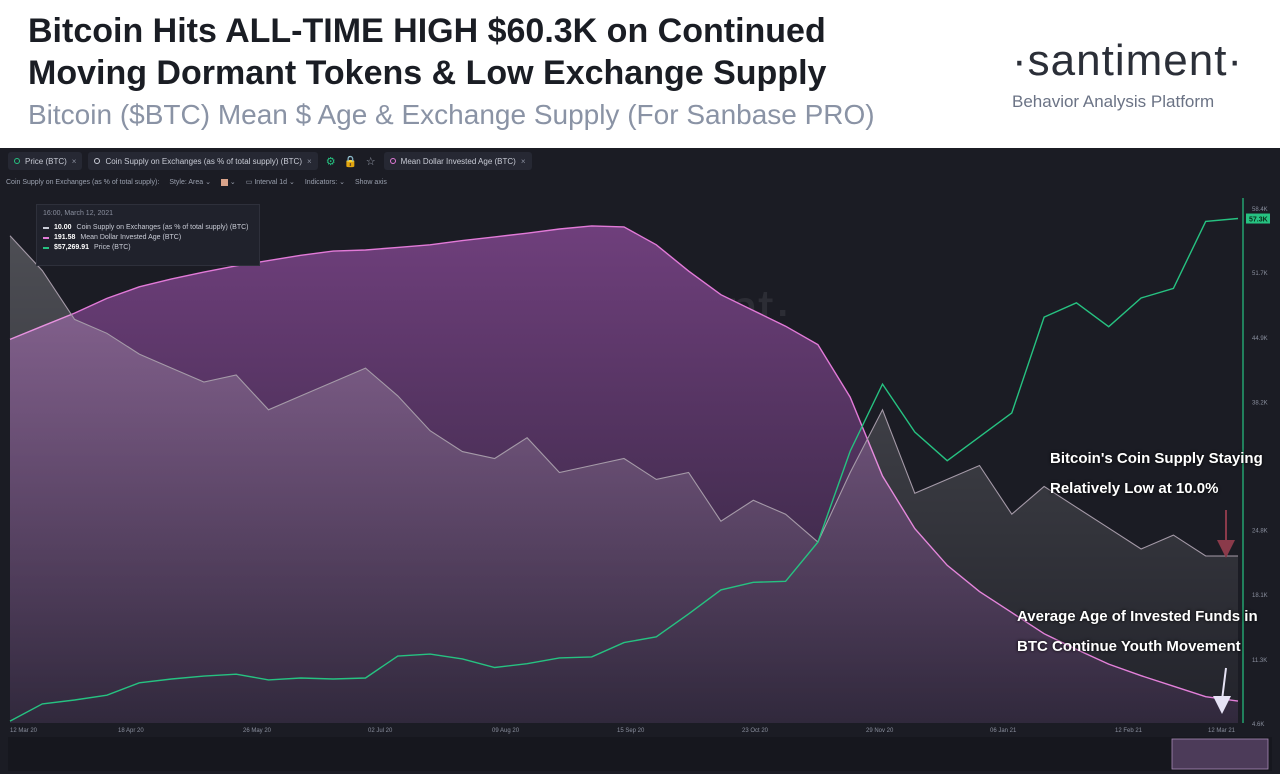 Image resolution: width=1280 pixels, height=774 pixels. Describe the element at coordinates (1129, 731) in the screenshot. I see `x-tick-label: 12 Feb 21` at that location.